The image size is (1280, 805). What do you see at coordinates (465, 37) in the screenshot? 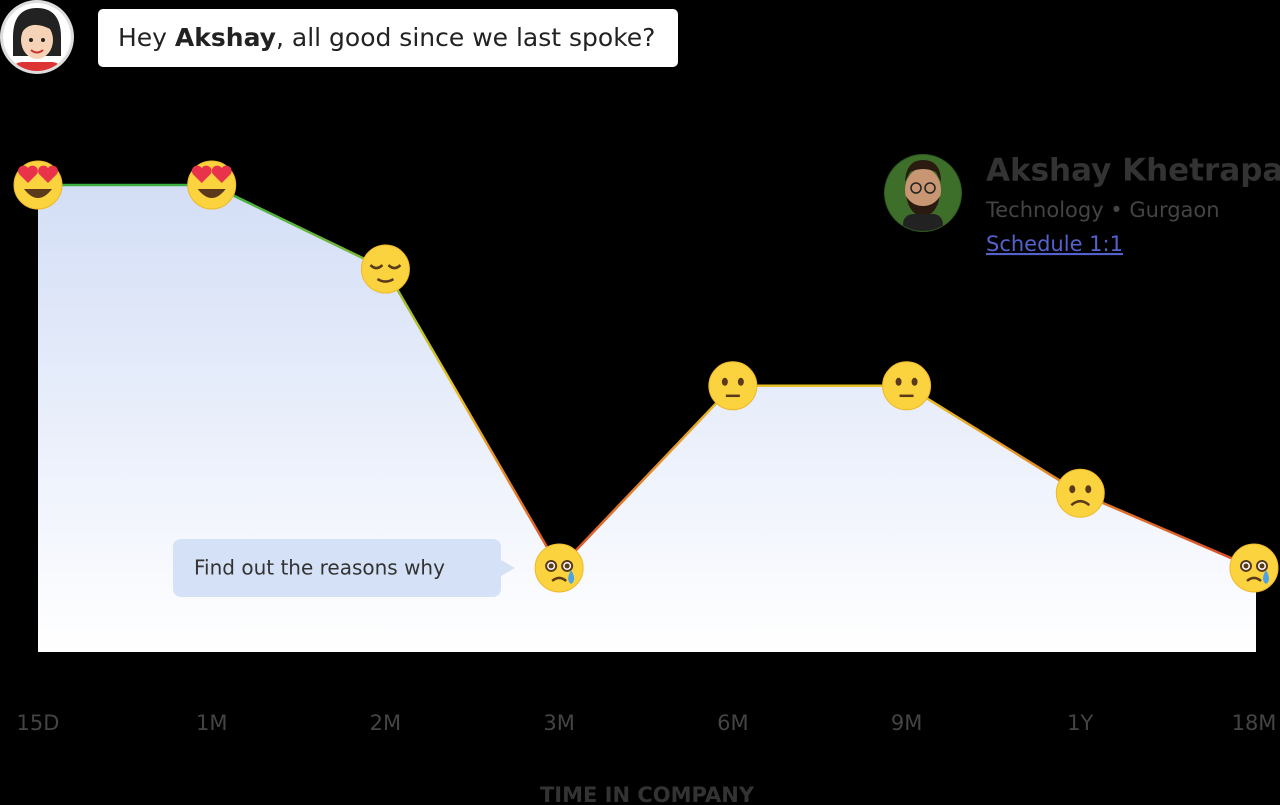
I see `chat-text: , all good since we last spoke?` at bounding box center [465, 37].